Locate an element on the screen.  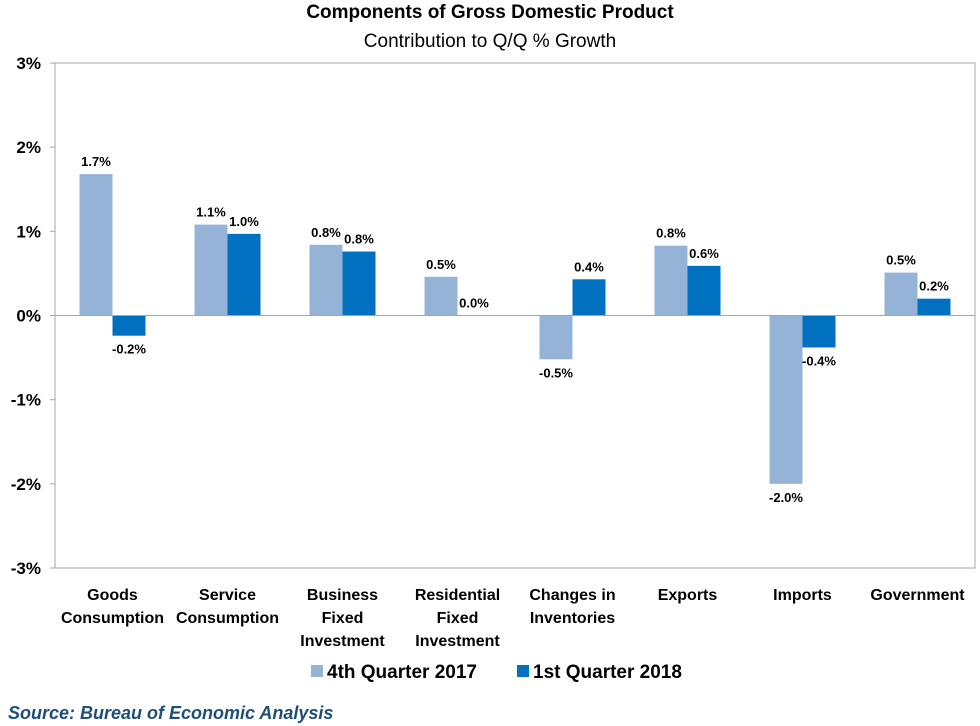
x-tick-label: Inventories is located at coordinates (572, 618).